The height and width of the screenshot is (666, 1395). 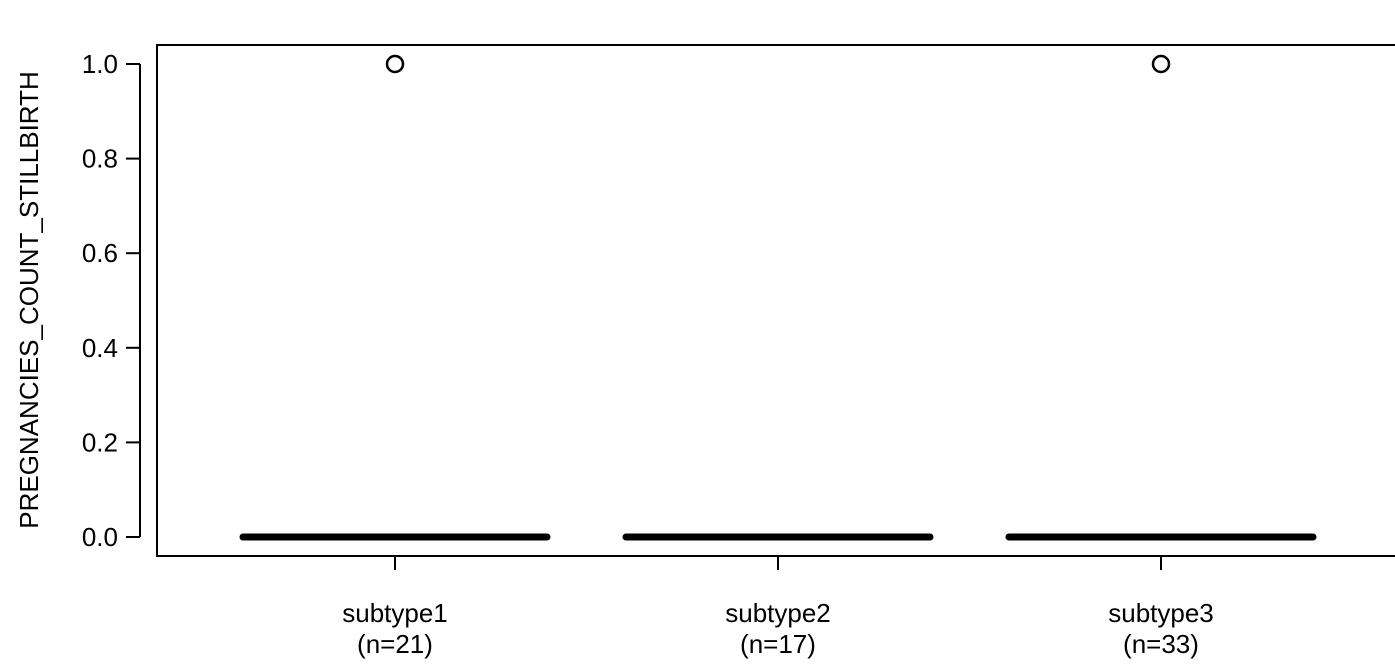 What do you see at coordinates (778, 644) in the screenshot?
I see `x-tick-count-1: (n=17)` at bounding box center [778, 644].